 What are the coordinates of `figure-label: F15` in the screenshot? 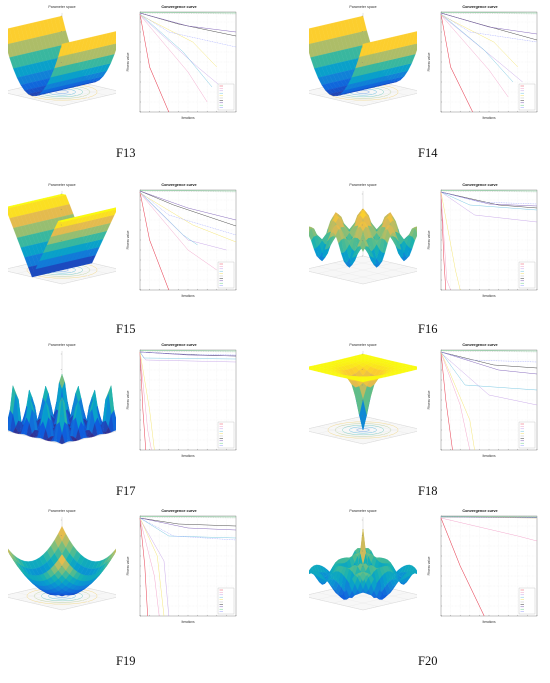 It's located at (126, 329).